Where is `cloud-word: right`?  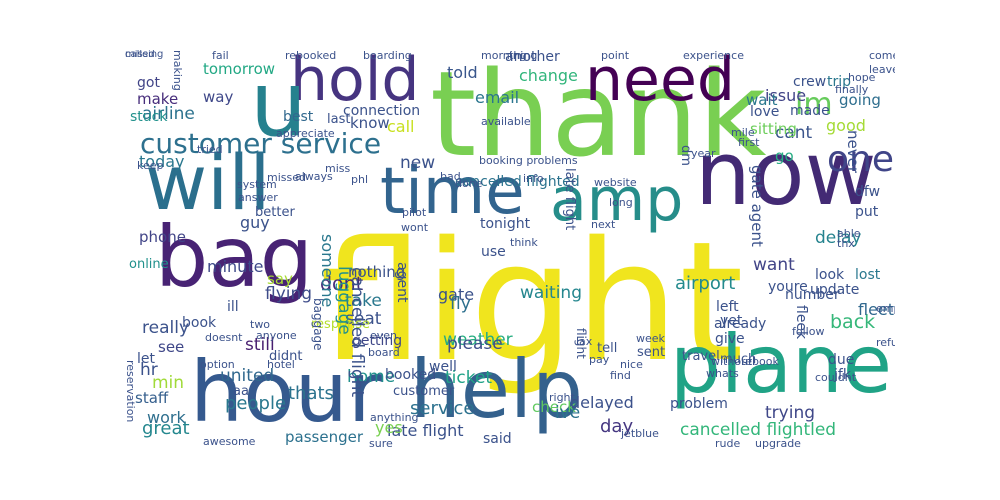
cloud-word: right is located at coordinates (562, 397).